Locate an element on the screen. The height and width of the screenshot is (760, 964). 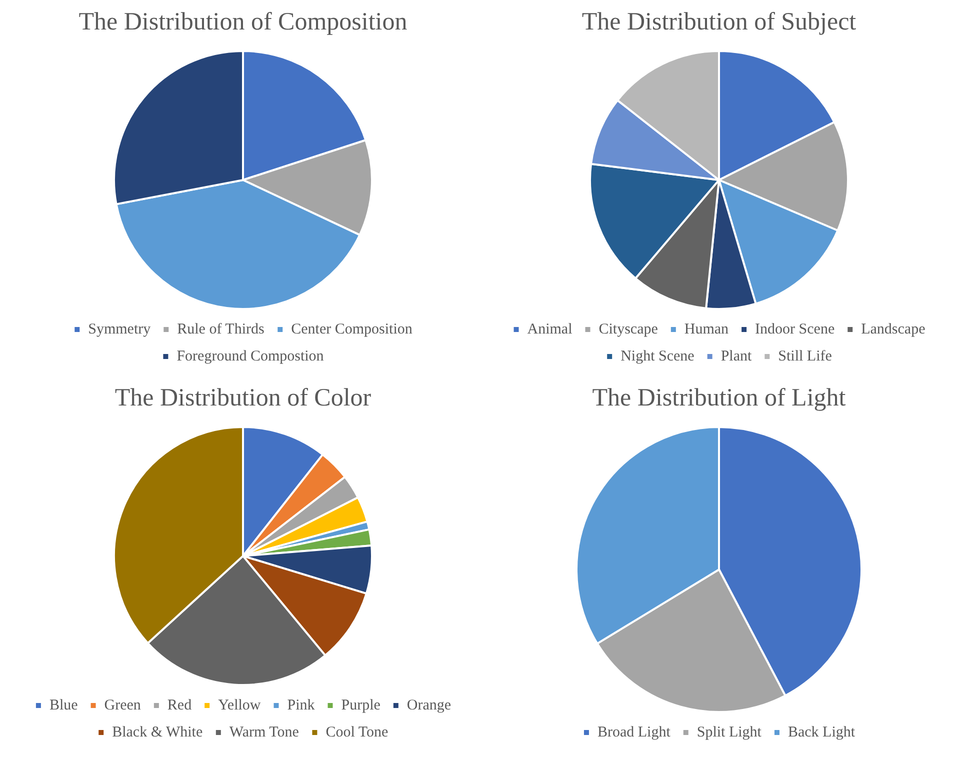
legend-label: Indoor Scene is located at coordinates (795, 329).